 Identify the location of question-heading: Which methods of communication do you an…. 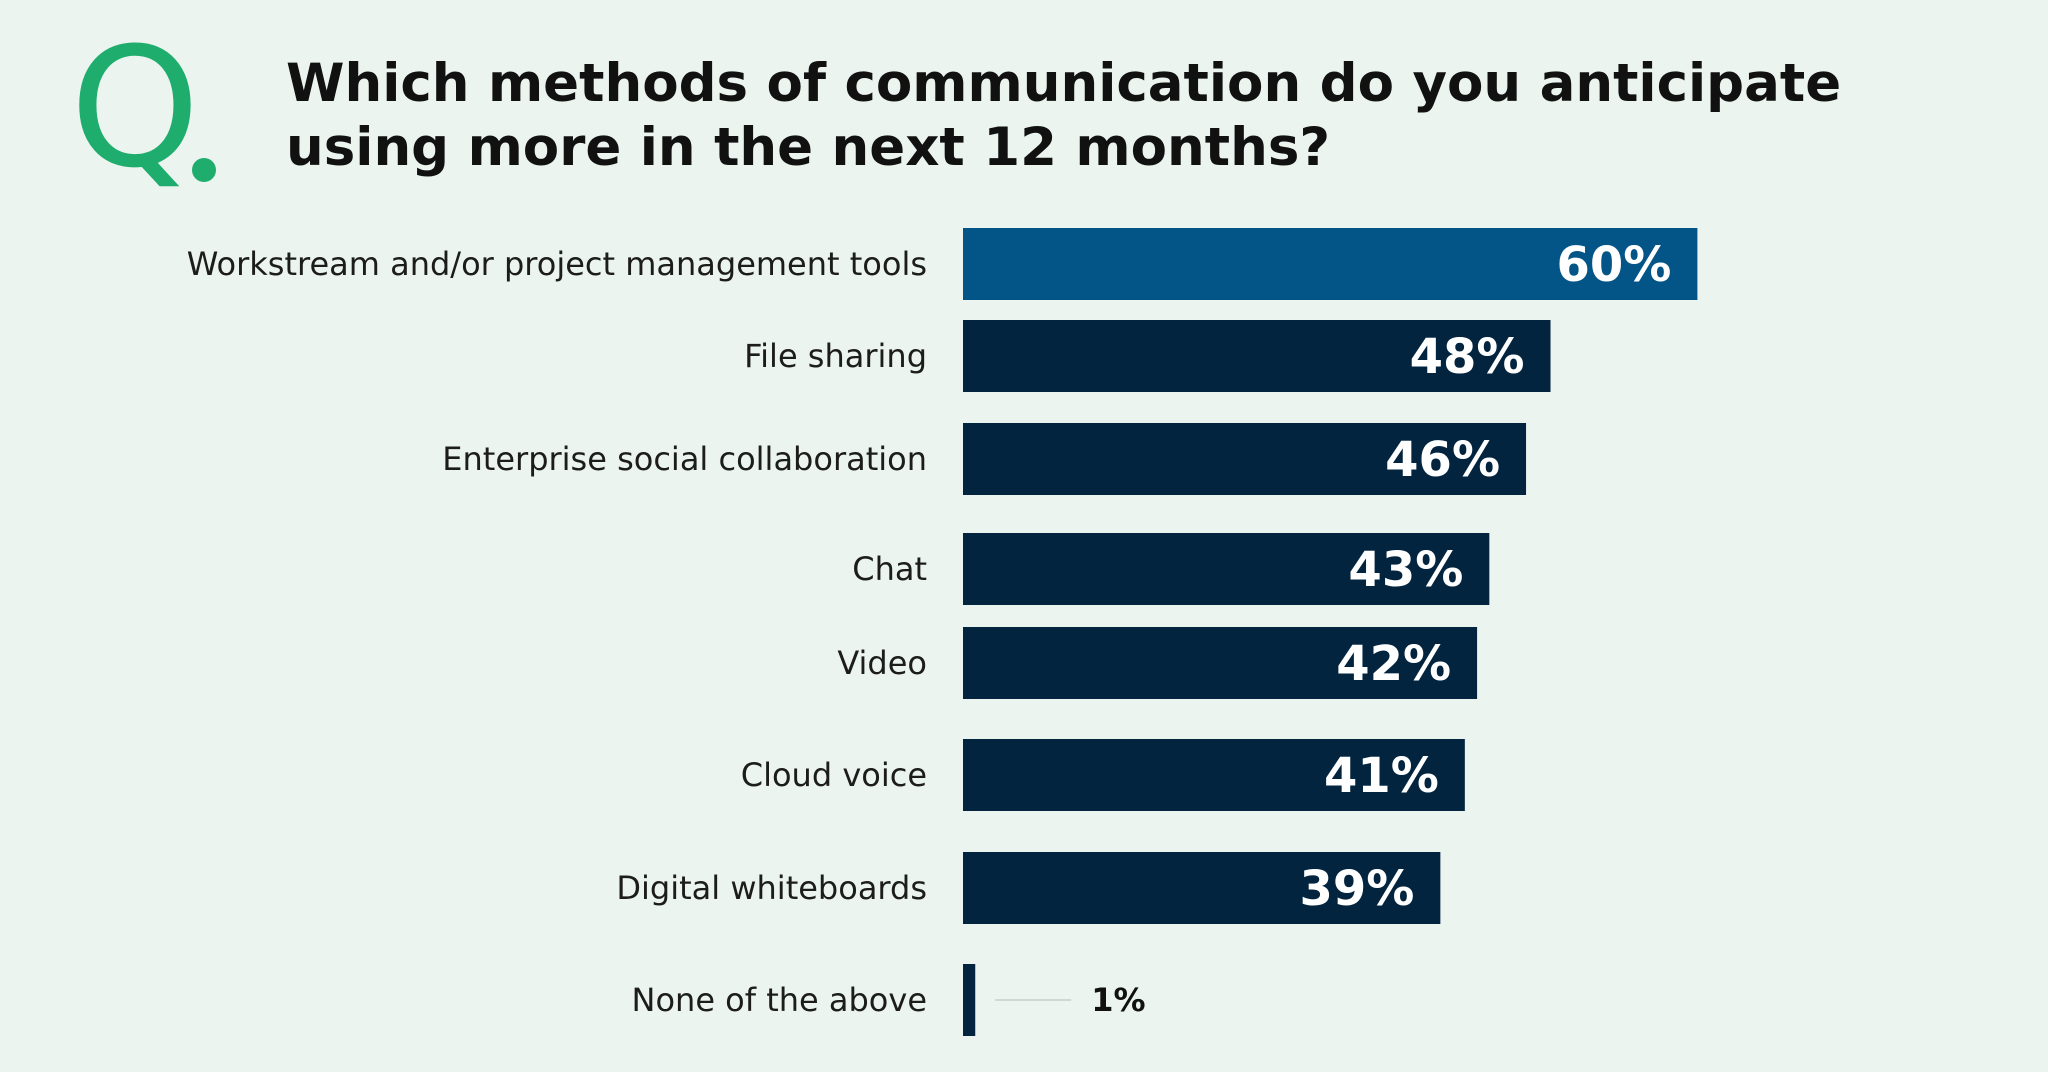
(1064, 115).